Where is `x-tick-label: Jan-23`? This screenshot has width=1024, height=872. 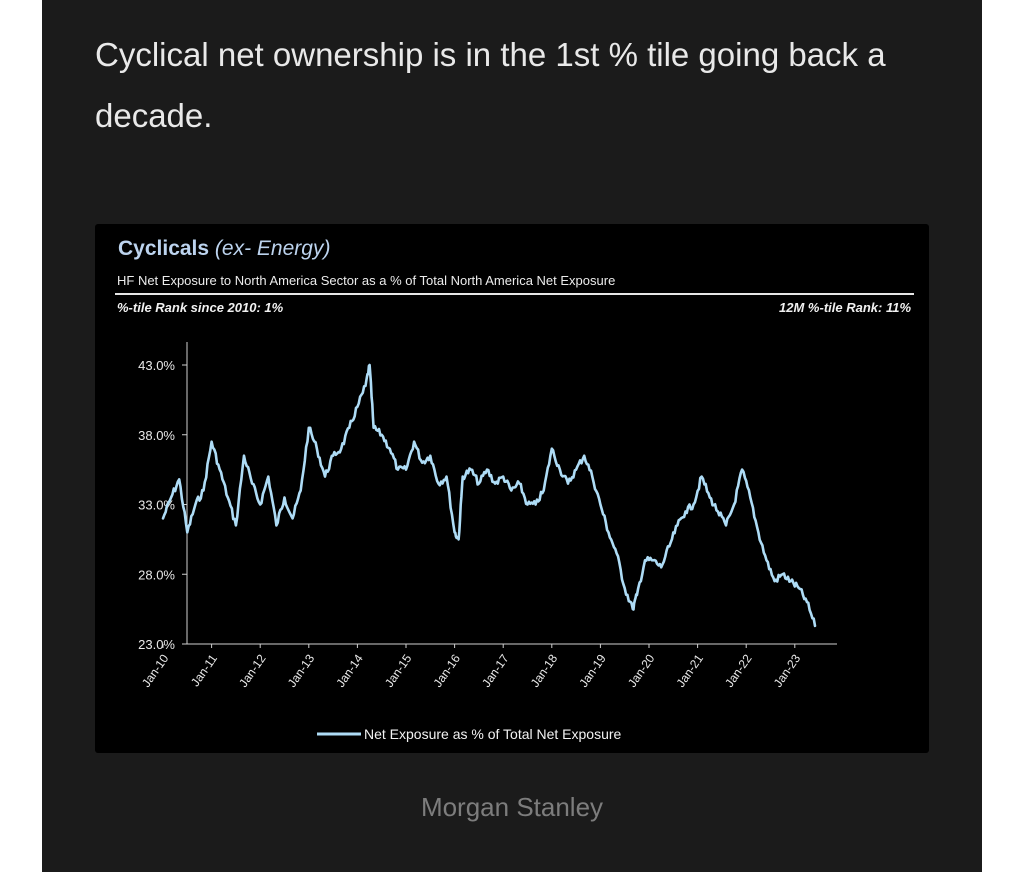 x-tick-label: Jan-23 is located at coordinates (787, 670).